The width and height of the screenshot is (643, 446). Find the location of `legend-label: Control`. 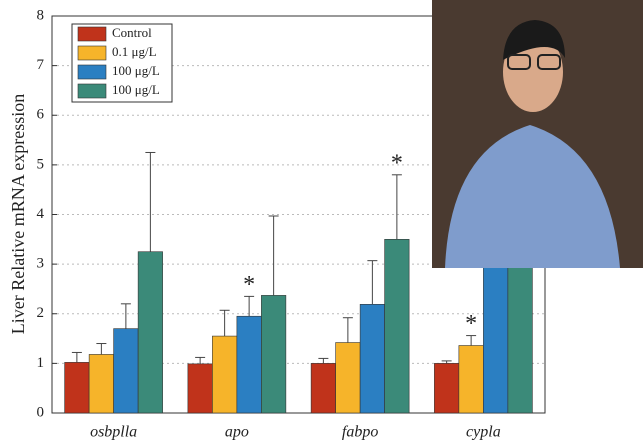

legend-label: Control is located at coordinates (132, 32).